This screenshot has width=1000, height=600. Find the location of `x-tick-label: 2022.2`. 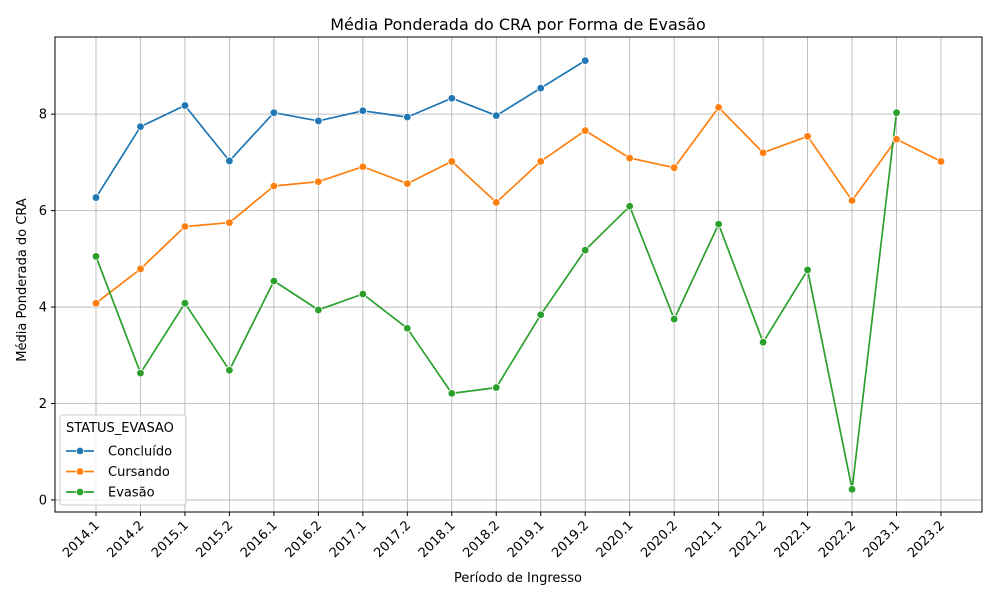

x-tick-label: 2022.2 is located at coordinates (837, 539).